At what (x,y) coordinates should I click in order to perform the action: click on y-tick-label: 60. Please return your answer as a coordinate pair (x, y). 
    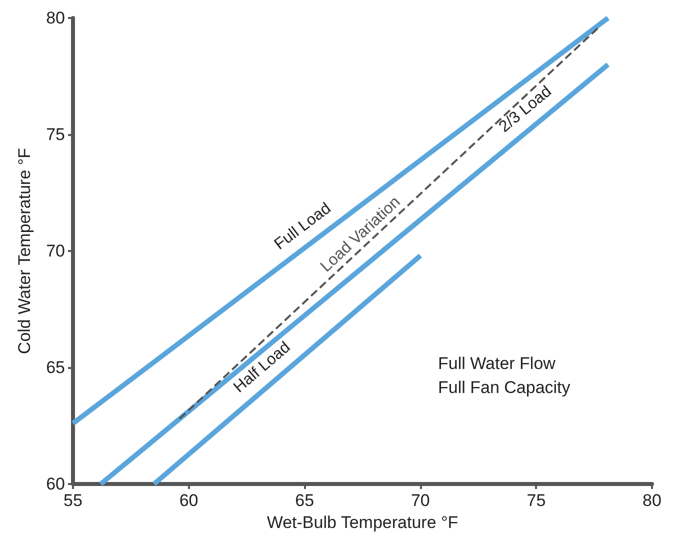
    Looking at the image, I should click on (55, 484).